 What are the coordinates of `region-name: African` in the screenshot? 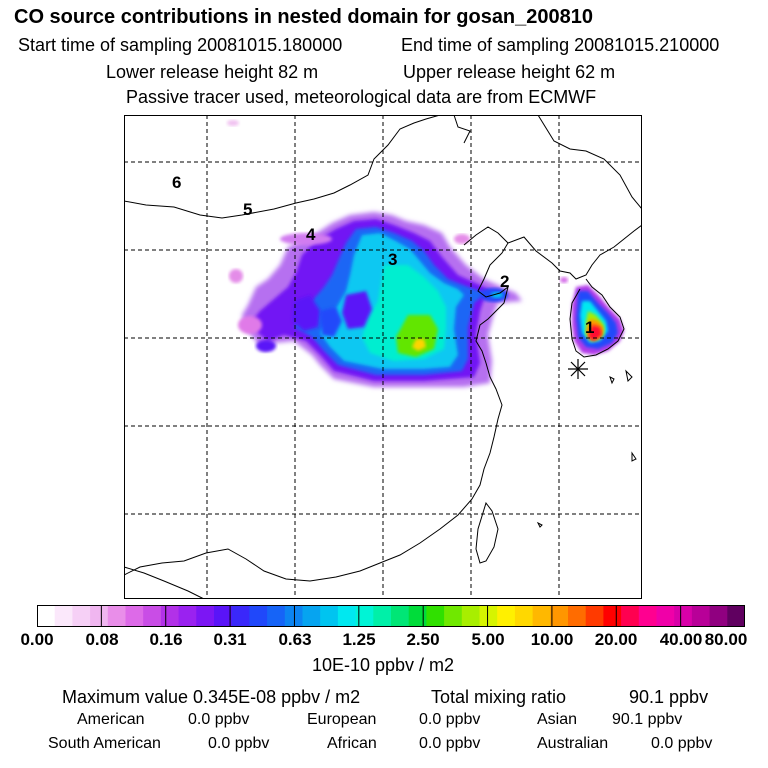 It's located at (352, 743).